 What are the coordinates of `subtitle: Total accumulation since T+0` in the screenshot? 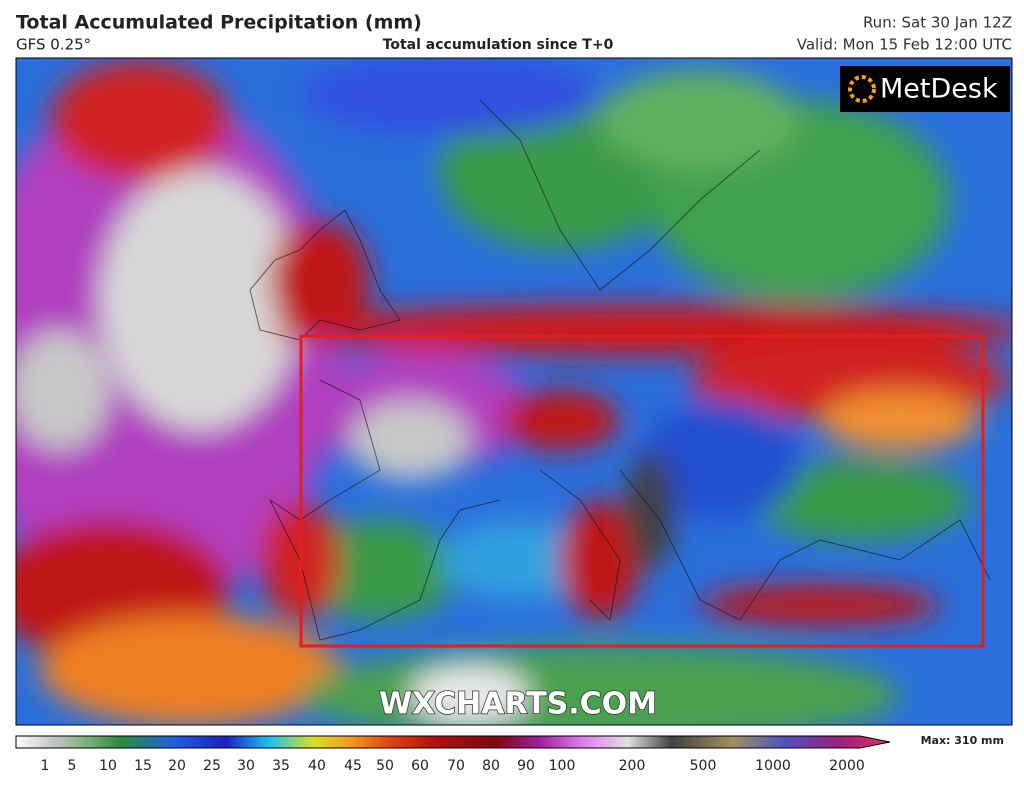 It's located at (498, 45).